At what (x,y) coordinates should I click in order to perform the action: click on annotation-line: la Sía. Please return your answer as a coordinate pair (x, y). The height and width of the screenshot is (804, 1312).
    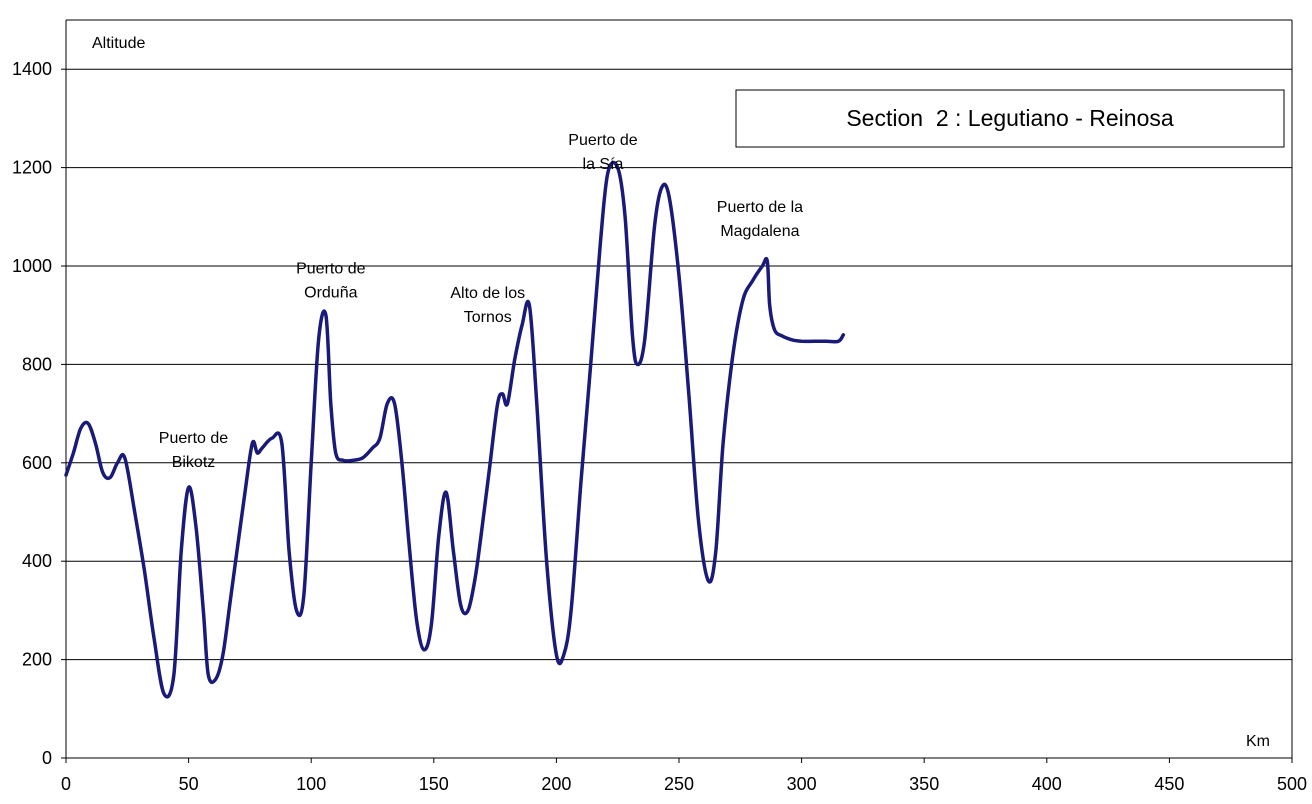
    Looking at the image, I should click on (603, 164).